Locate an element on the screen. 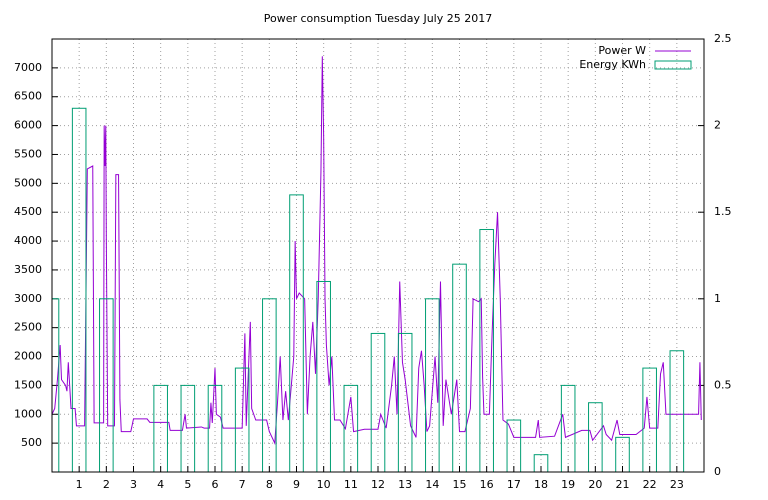 The width and height of the screenshot is (768, 500). legend-label: Energy KWh is located at coordinates (612, 64).